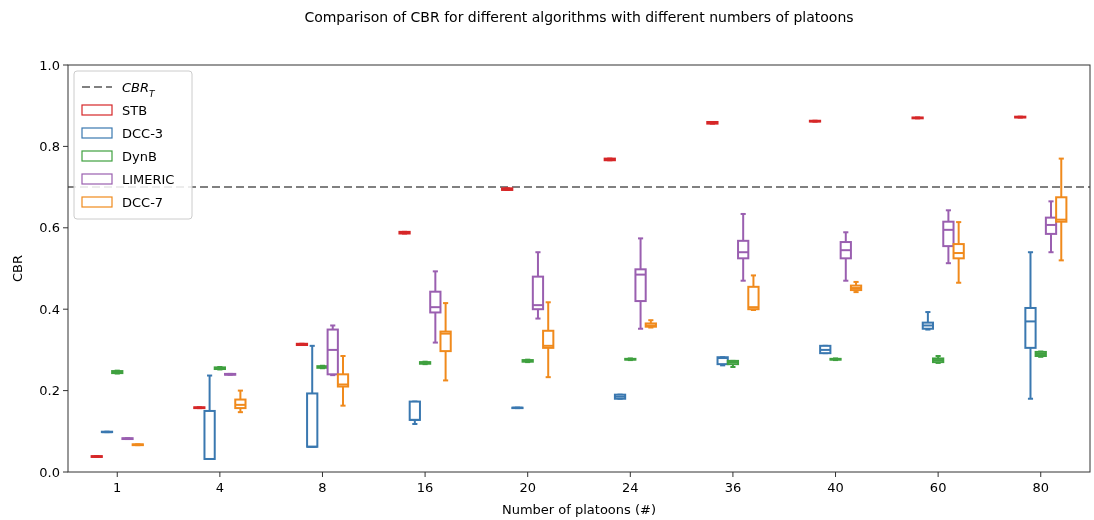 Image resolution: width=1094 pixels, height=520 pixels. I want to click on x-tick-label: 24, so click(630, 487).